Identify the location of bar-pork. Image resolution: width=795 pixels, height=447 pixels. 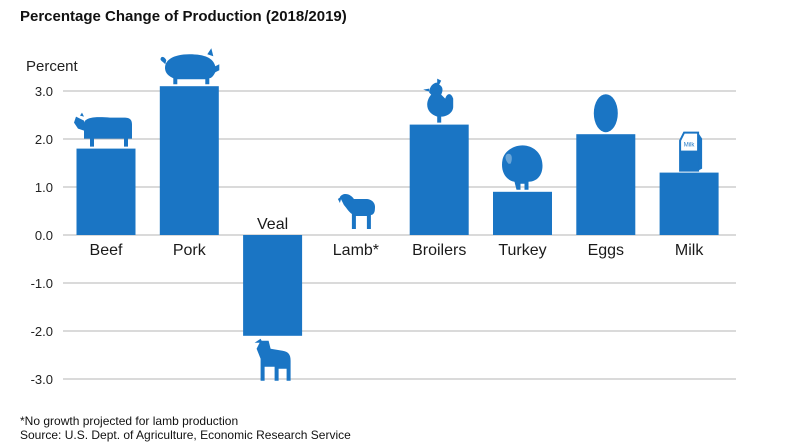
(189, 160).